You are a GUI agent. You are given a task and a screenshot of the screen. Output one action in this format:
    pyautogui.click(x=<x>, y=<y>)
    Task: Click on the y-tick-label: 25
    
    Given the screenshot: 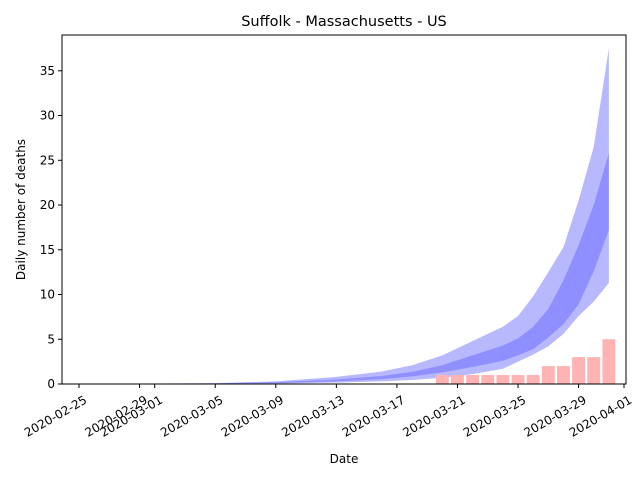 What is the action you would take?
    pyautogui.click(x=47, y=160)
    